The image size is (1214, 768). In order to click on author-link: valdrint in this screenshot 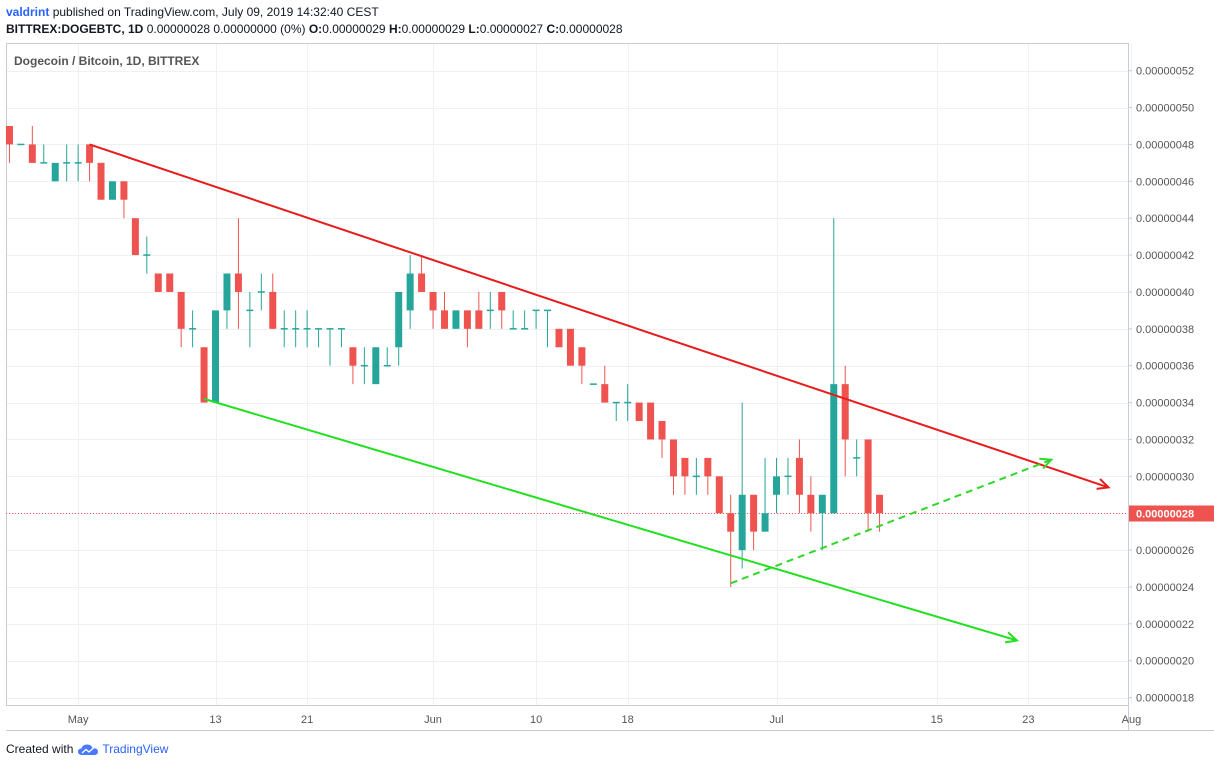, I will do `click(28, 12)`.